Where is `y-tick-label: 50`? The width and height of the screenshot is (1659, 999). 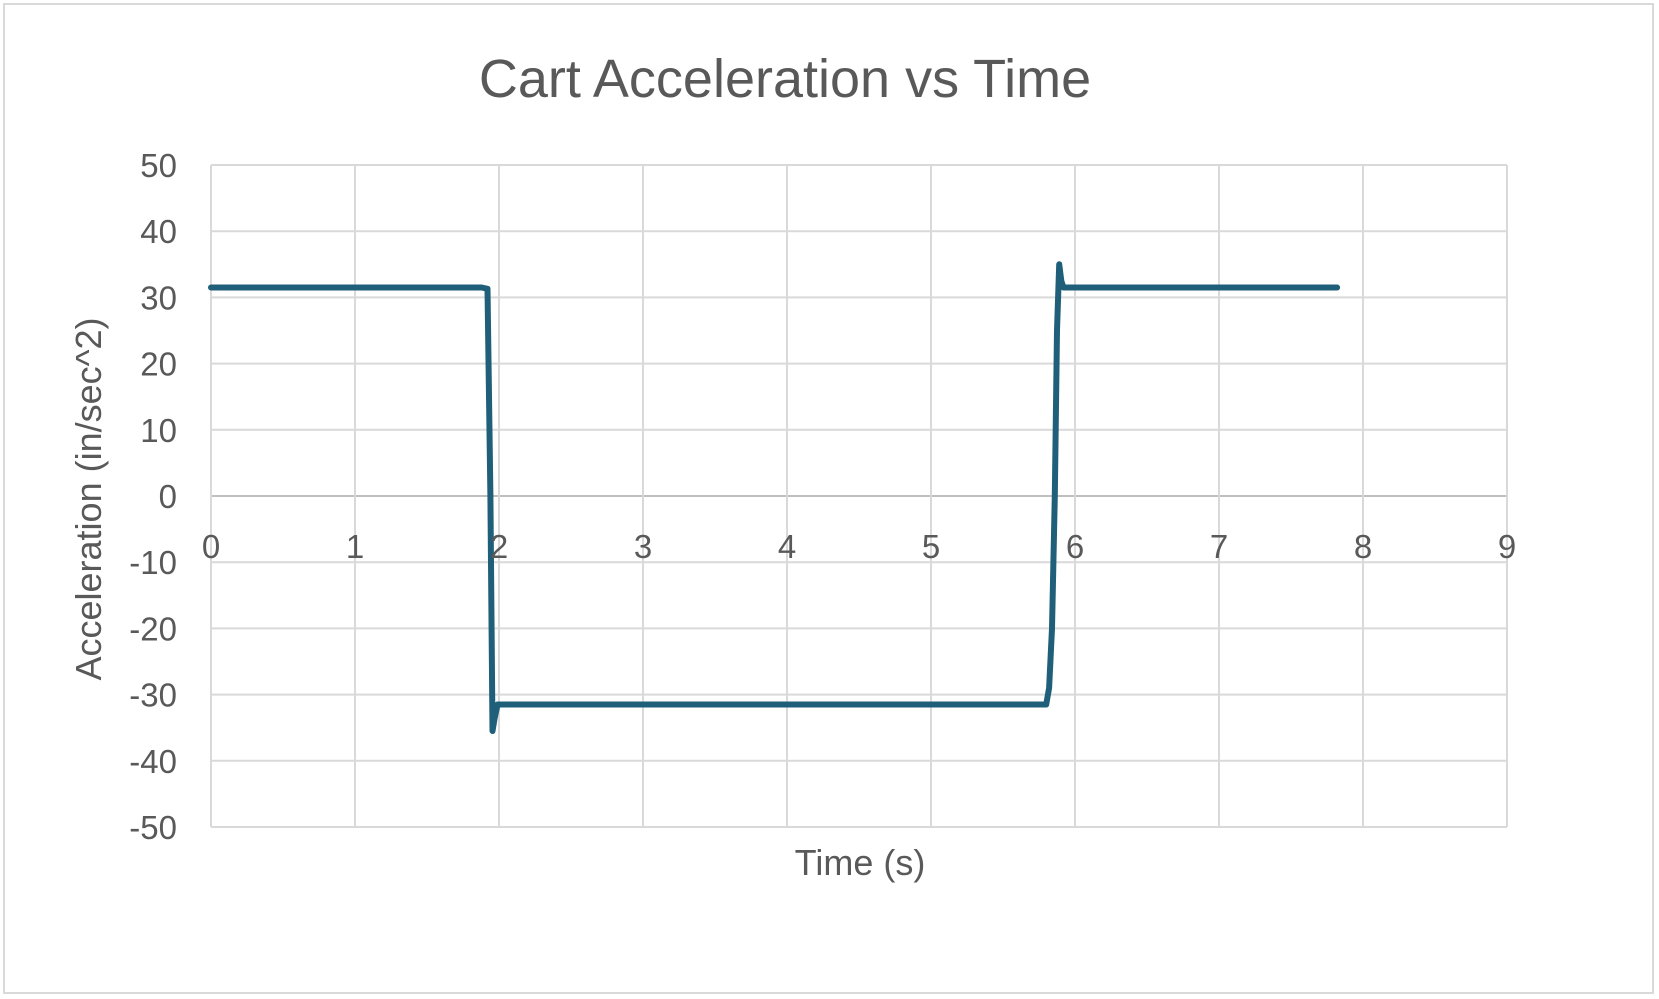
y-tick-label: 50 is located at coordinates (158, 165).